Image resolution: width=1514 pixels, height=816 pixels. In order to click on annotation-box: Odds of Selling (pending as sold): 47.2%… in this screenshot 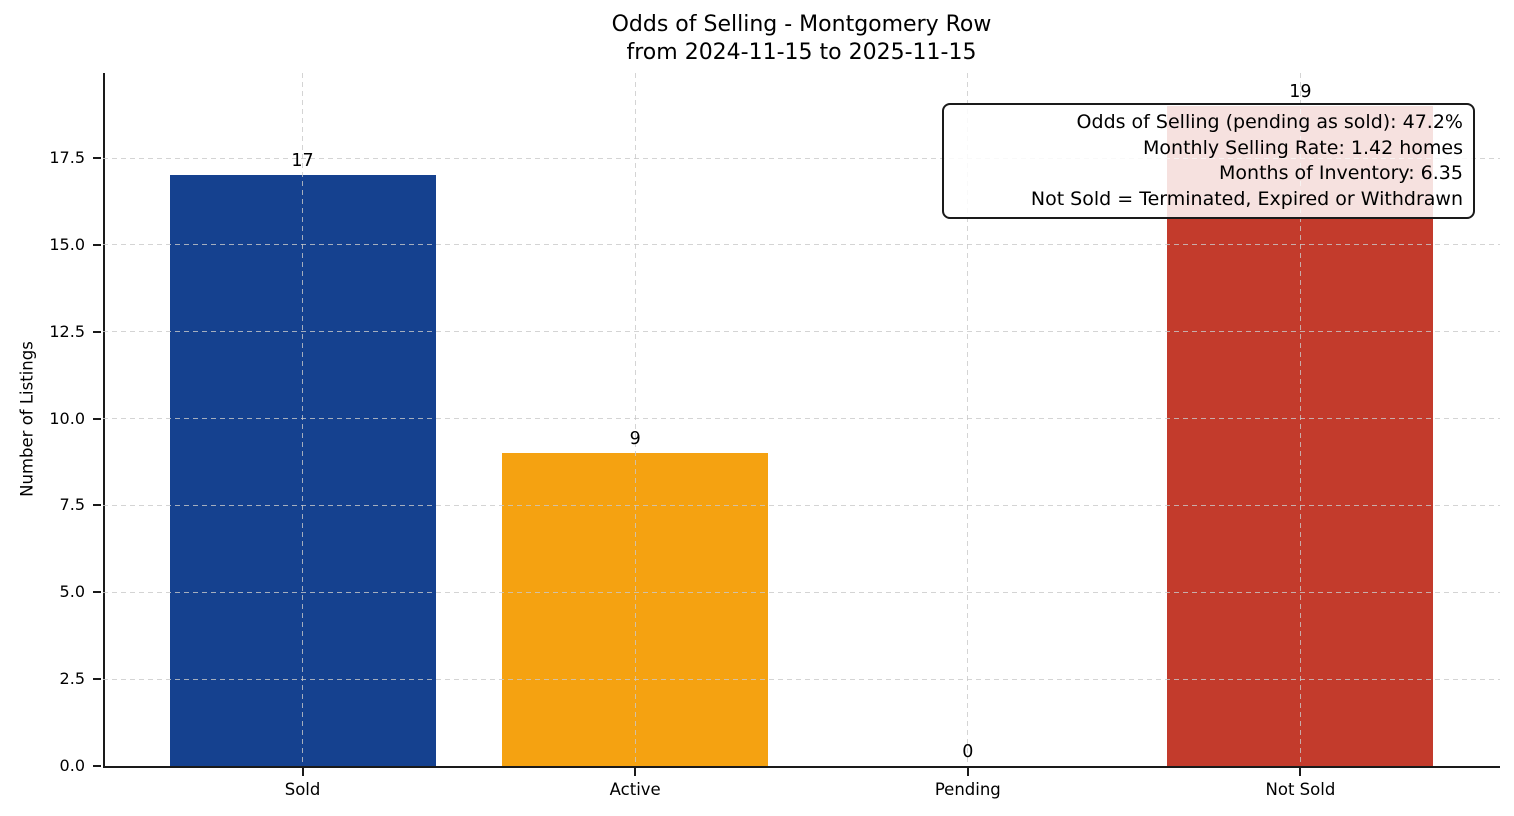, I will do `click(1208, 161)`.